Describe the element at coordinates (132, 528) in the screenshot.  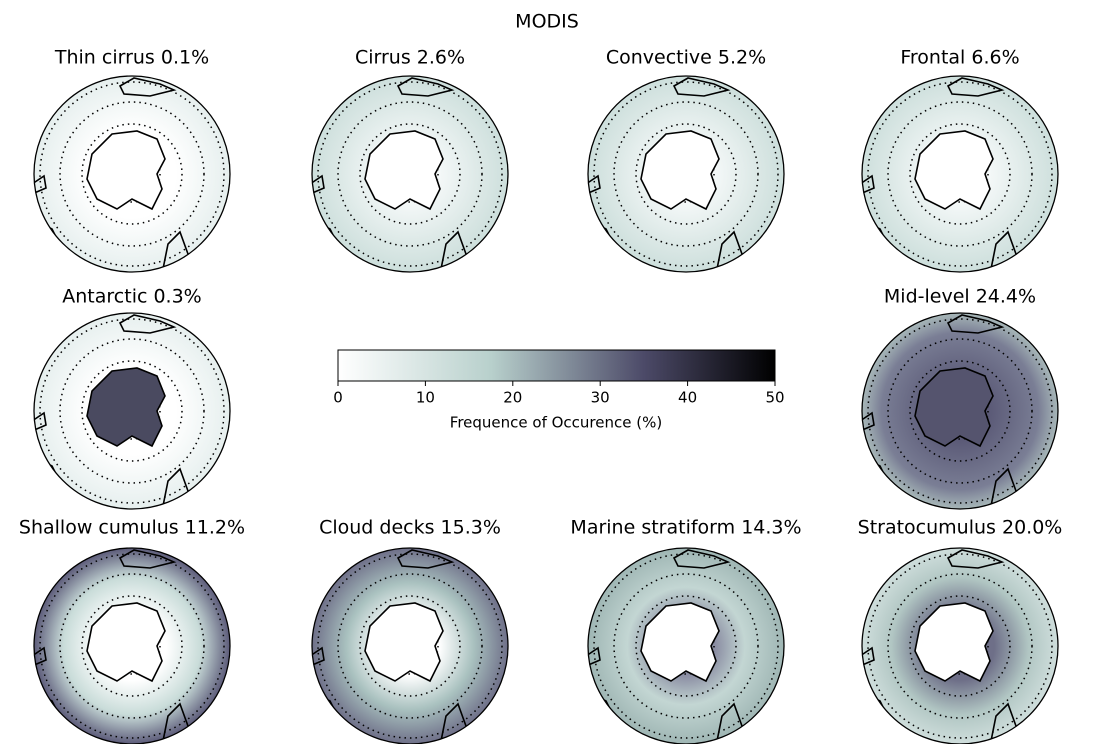
I see `panel-title: Shallow cumulus 11.2%` at that location.